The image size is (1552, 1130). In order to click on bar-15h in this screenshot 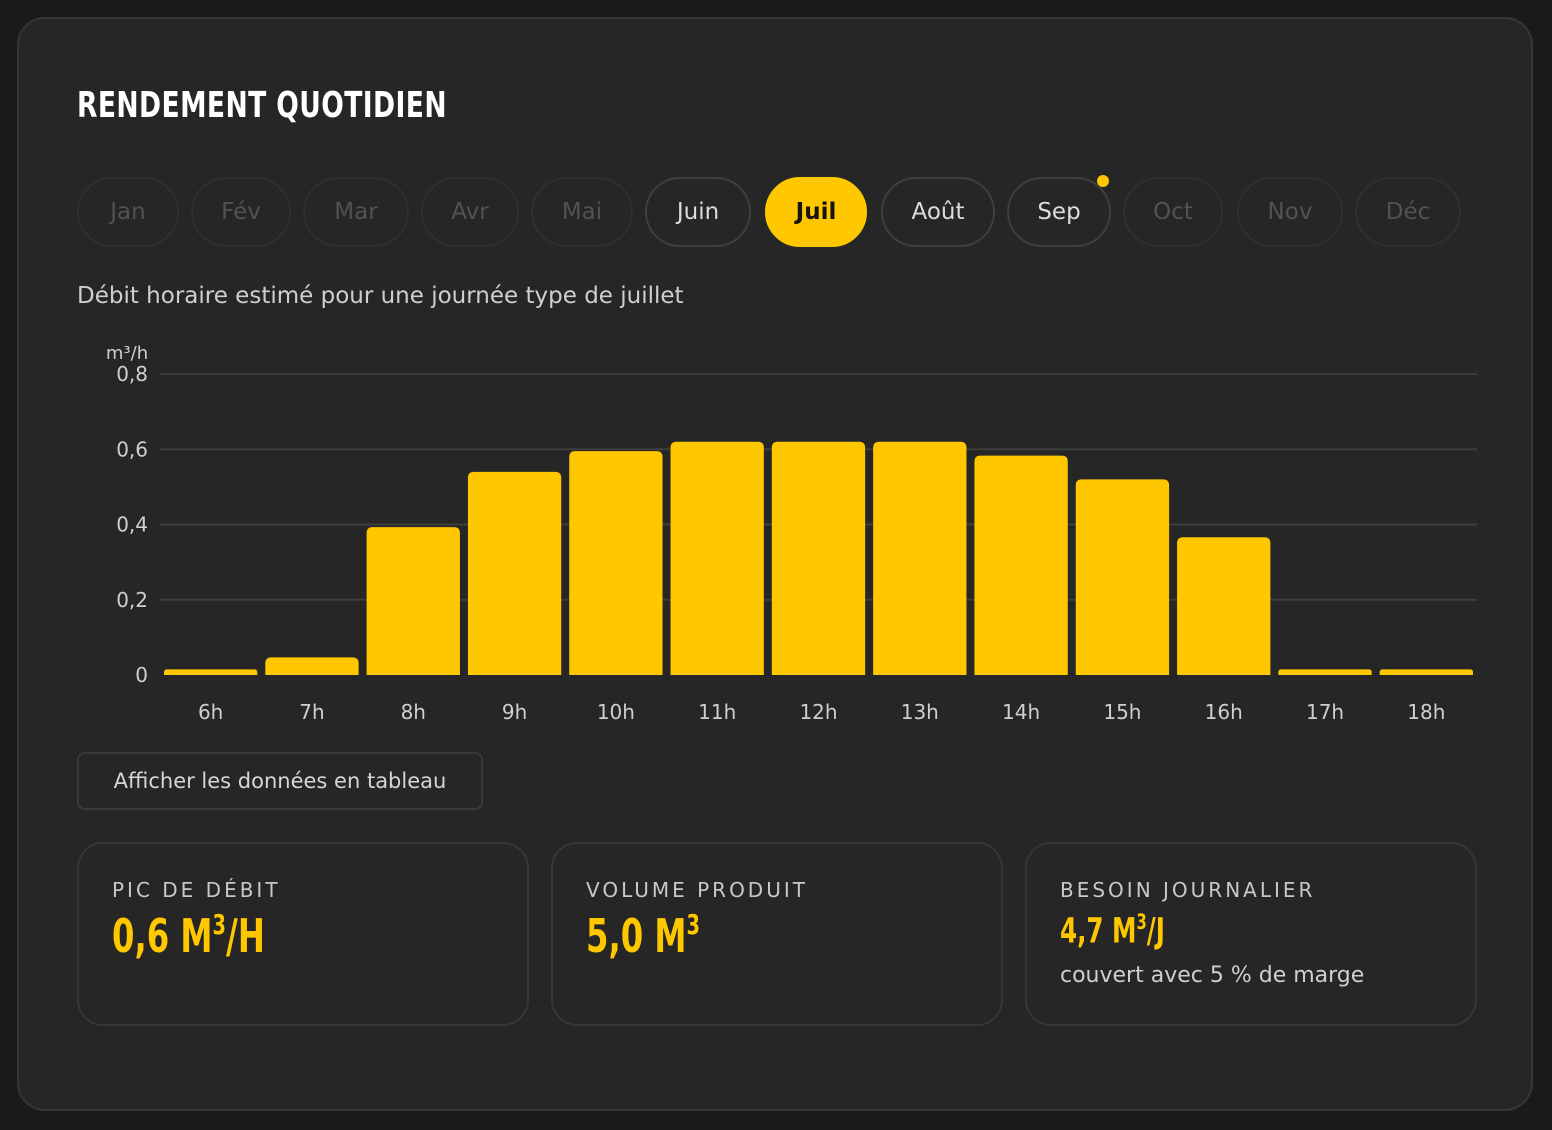, I will do `click(1122, 577)`.